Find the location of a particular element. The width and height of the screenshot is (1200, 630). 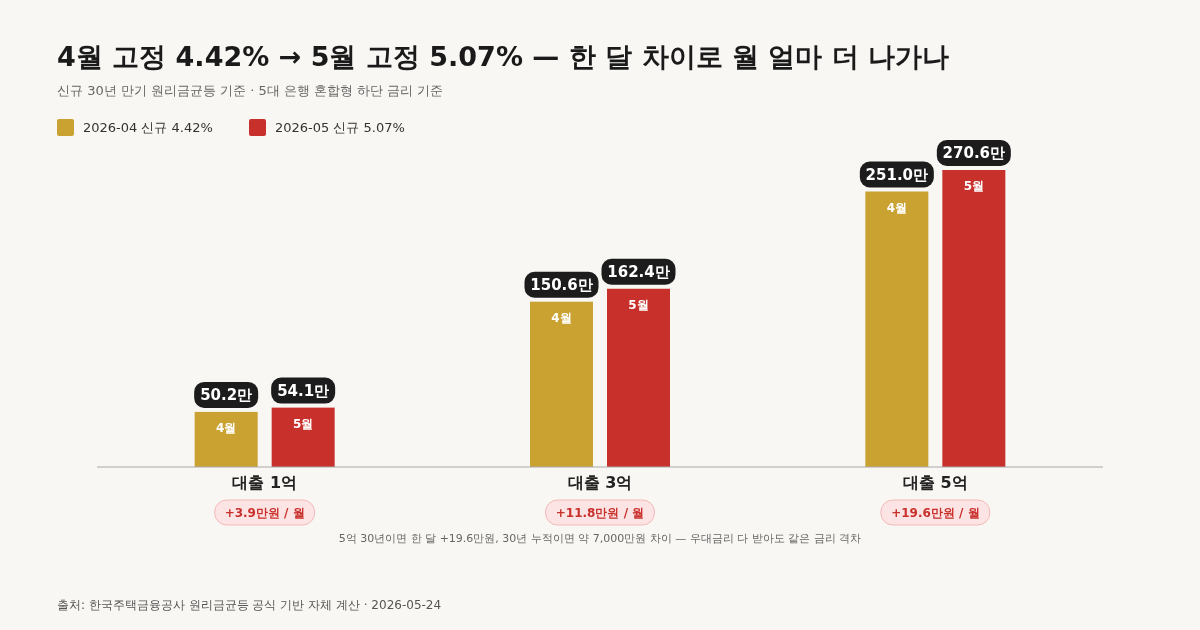

text: +3.9만원 / 월 is located at coordinates (264, 513).